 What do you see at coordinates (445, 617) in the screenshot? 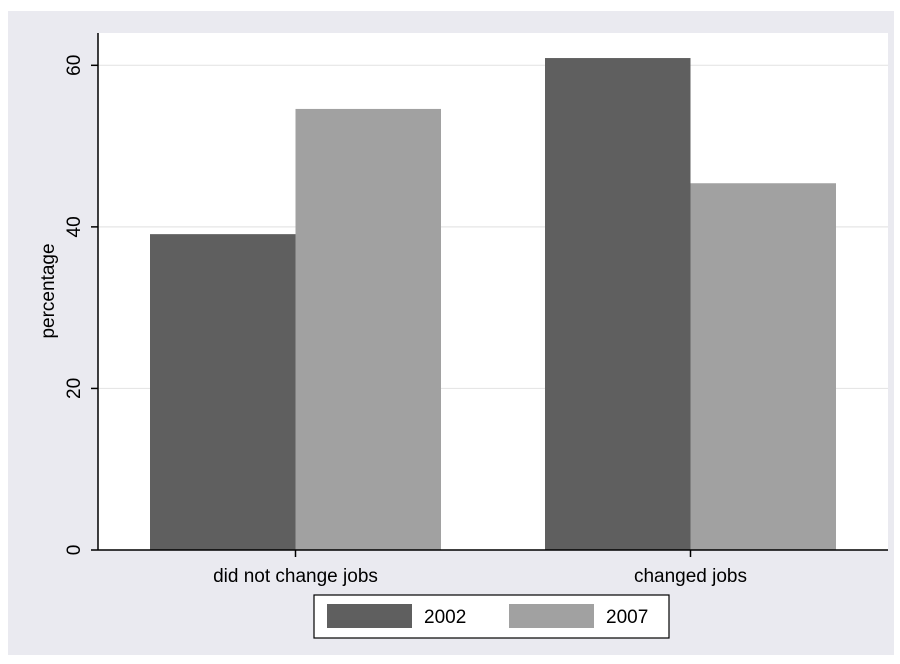
I see `legend-label-2002: 2002` at bounding box center [445, 617].